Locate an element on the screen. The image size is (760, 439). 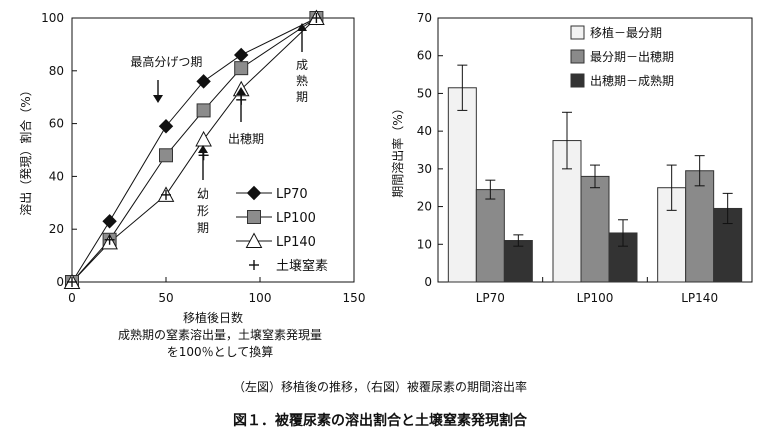
figure-title: 図１．被覆尿素の溶出割合と土壌窒素発現割合 is located at coordinates (380, 421).